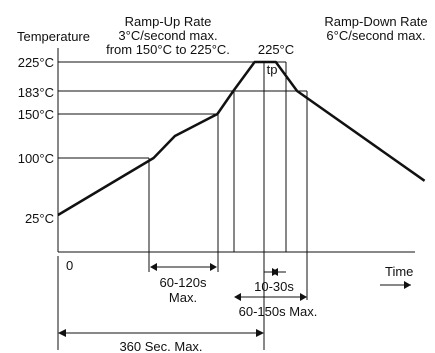  Describe the element at coordinates (153, 267) in the screenshot. I see `span-60-120-arrow-left` at that location.